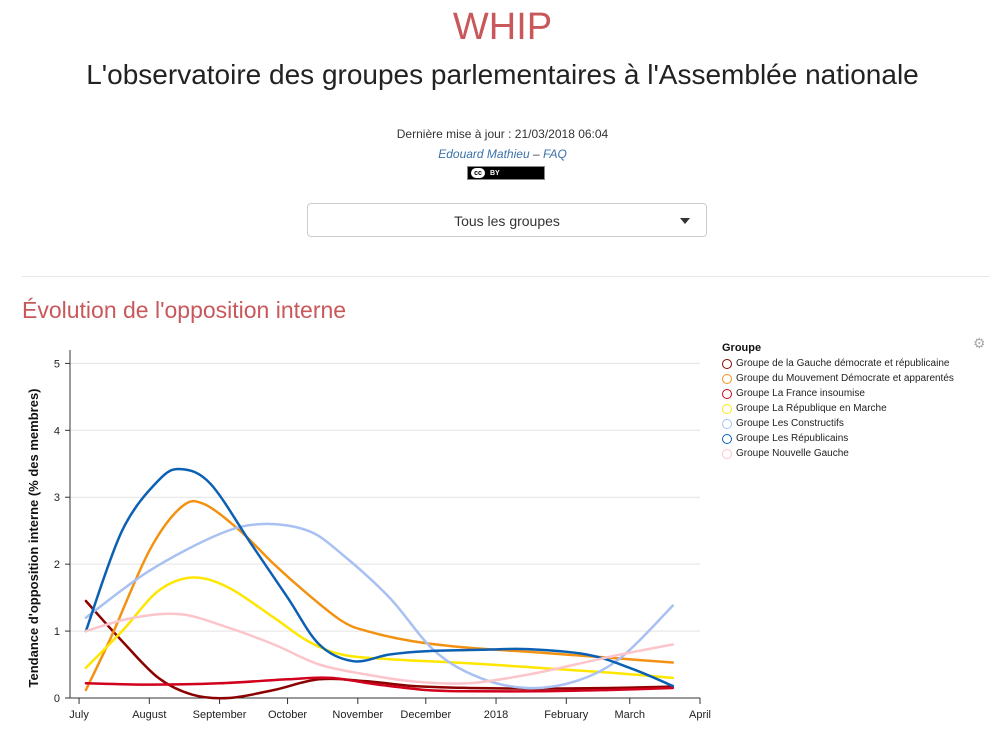 Image resolution: width=1005 pixels, height=735 pixels. I want to click on legend-item: Groupe Les Constructifs, so click(838, 423).